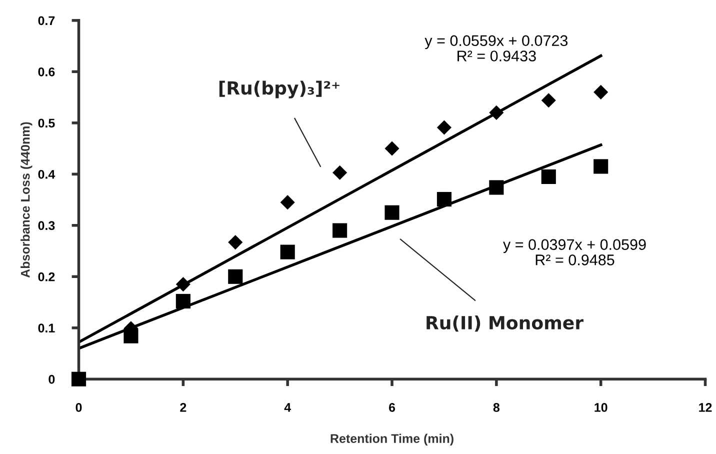 The image size is (716, 454). I want to click on x-tick-label: 4, so click(288, 407).